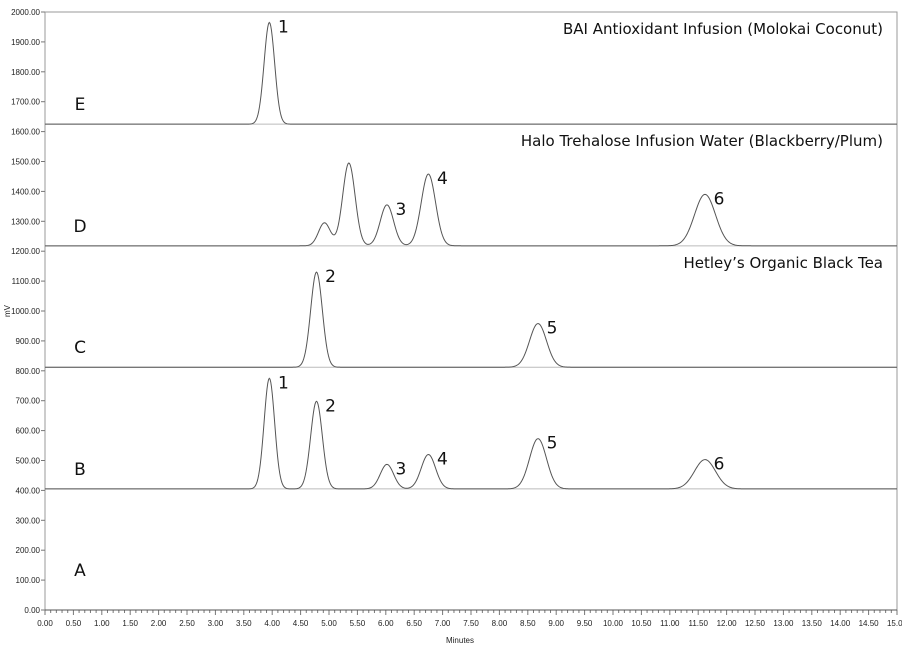 The height and width of the screenshot is (645, 902). Describe the element at coordinates (840, 623) in the screenshot. I see `x-tick-label: 14.00` at that location.